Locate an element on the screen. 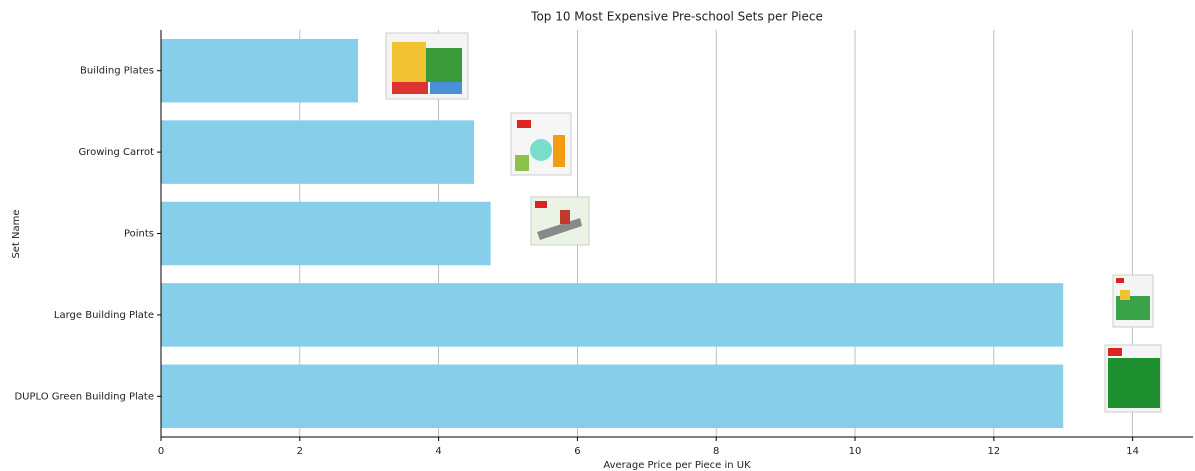  x-tick-label: 14 is located at coordinates (1132, 451).